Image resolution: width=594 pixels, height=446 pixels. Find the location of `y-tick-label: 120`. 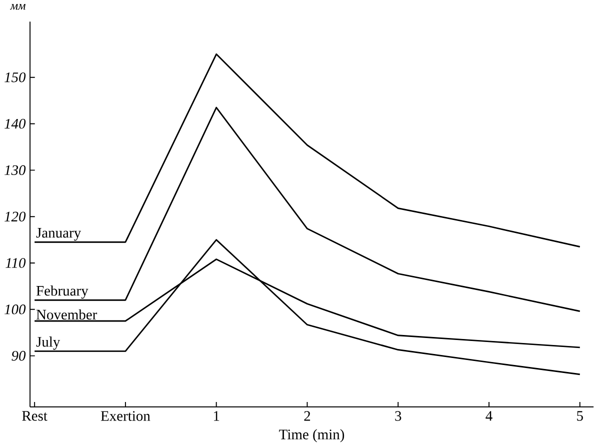

y-tick-label: 120 is located at coordinates (15, 217).